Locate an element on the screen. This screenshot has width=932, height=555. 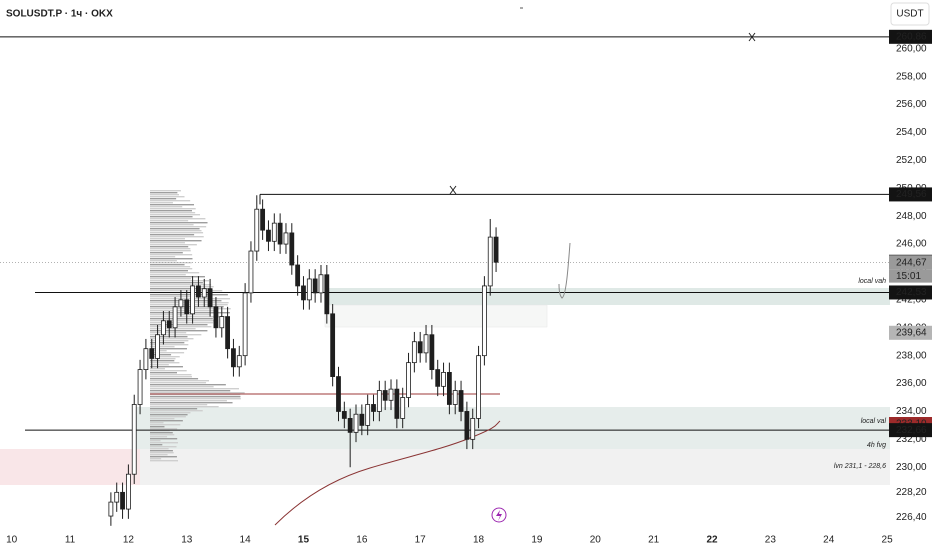
price-badge-label: 242,53 is located at coordinates (911, 292).